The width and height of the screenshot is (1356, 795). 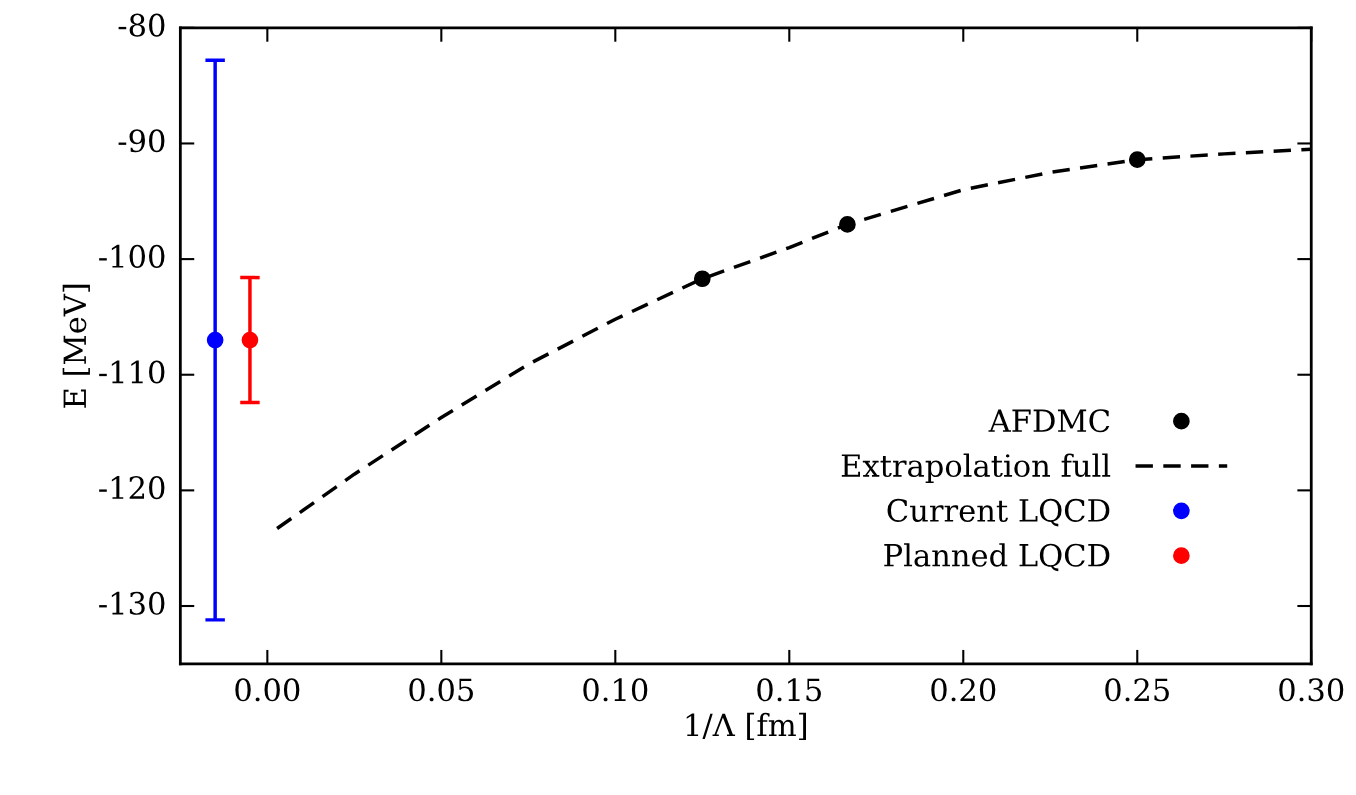 What do you see at coordinates (615, 690) in the screenshot?
I see `x-tick-label: 0.10` at bounding box center [615, 690].